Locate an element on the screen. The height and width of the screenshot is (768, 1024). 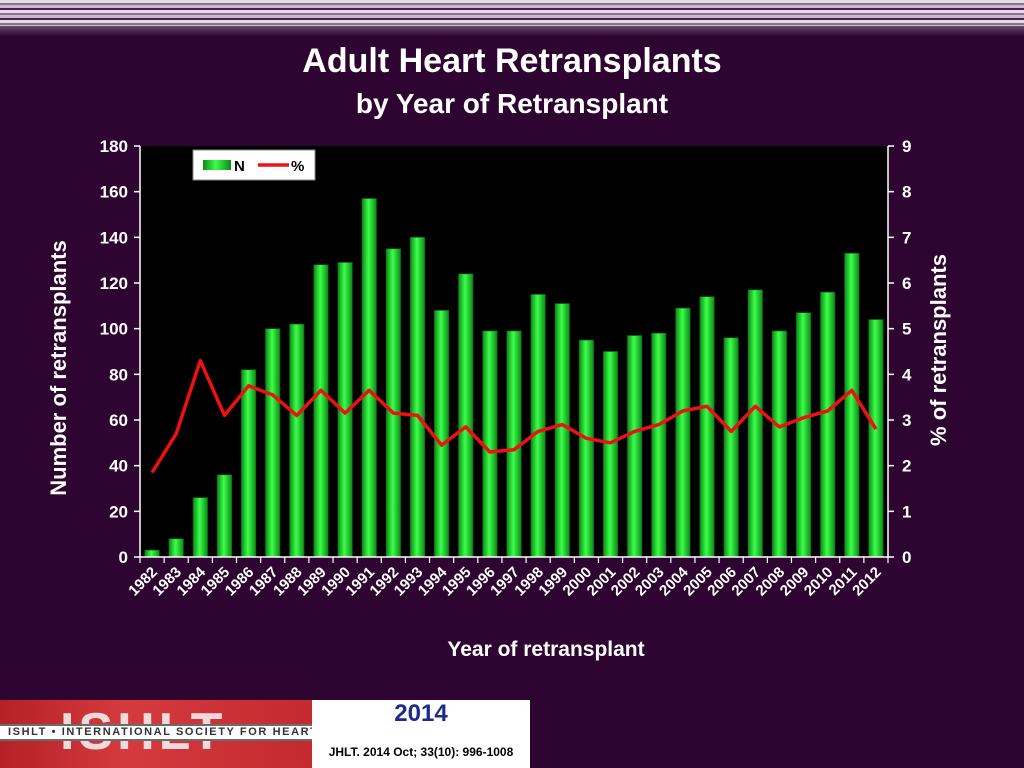
y-tick-label: 80 is located at coordinates (118, 374).